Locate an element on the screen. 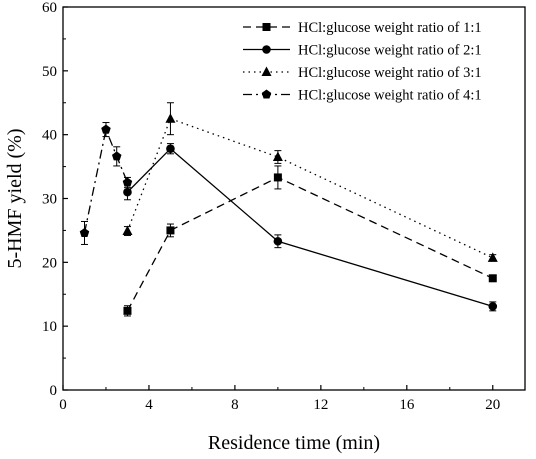  x-tick-label: 16 is located at coordinates (407, 405).